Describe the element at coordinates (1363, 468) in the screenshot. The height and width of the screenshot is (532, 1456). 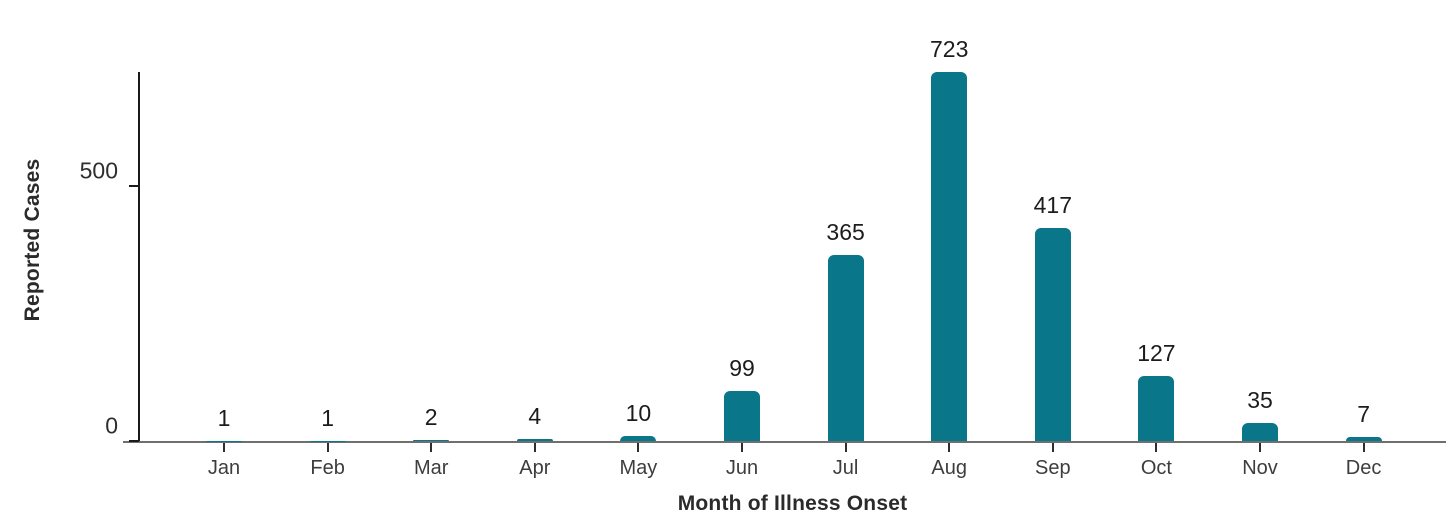
I see `x-tick-label: Dec` at that location.